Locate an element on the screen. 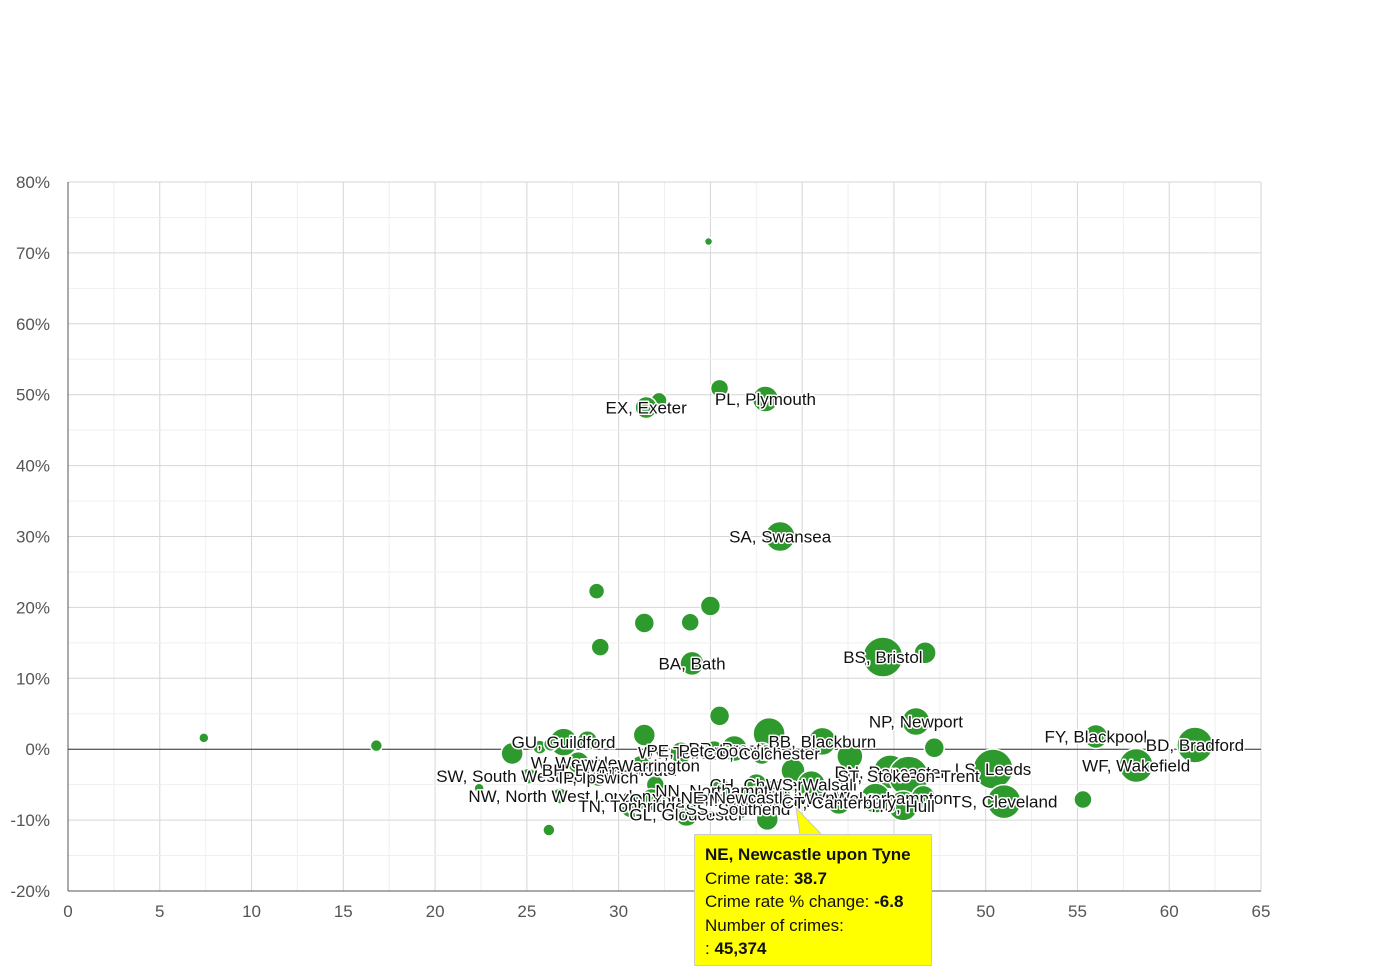 This screenshot has height=980, width=1390. y-tick-label: 80% is located at coordinates (33, 182).